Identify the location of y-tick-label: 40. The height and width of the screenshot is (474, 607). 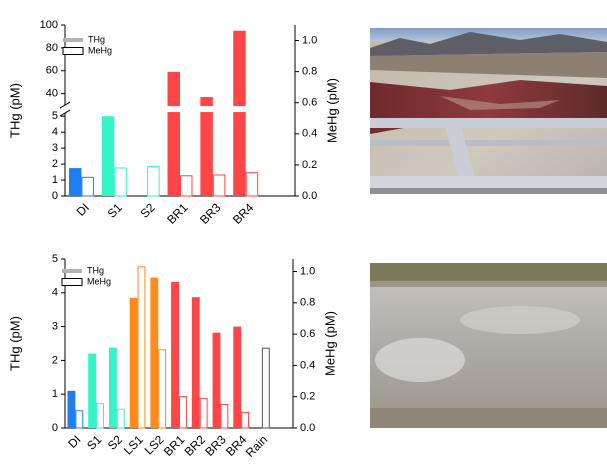
(52, 94).